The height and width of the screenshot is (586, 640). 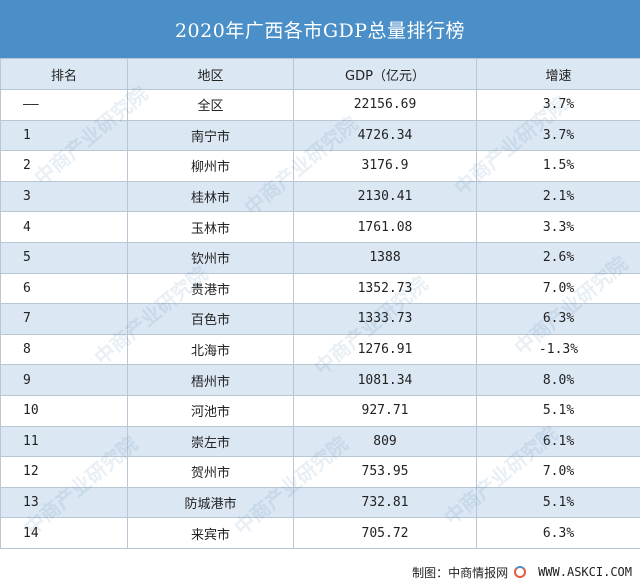 I want to click on column-header-gdp: GDP（亿元）, so click(x=385, y=74).